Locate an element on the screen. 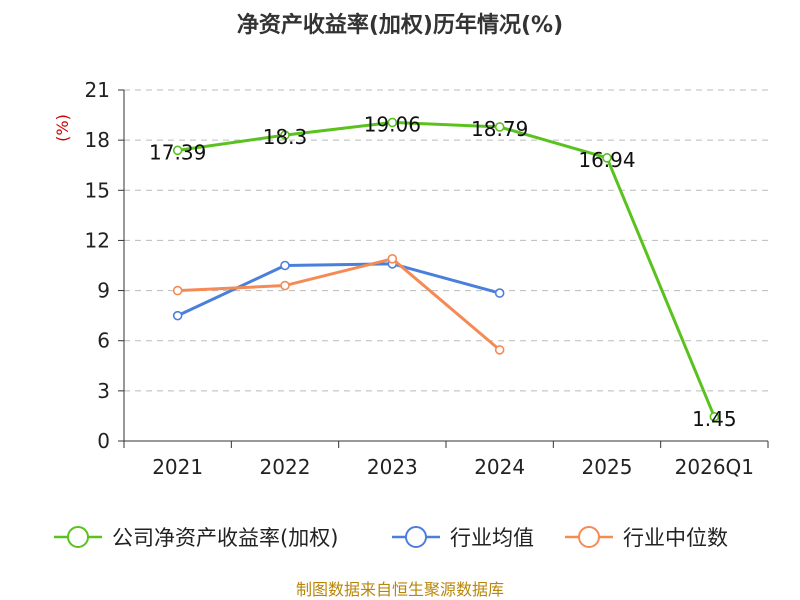 Image resolution: width=800 pixels, height=600 pixels. y-tick-label: 9 is located at coordinates (103, 291).